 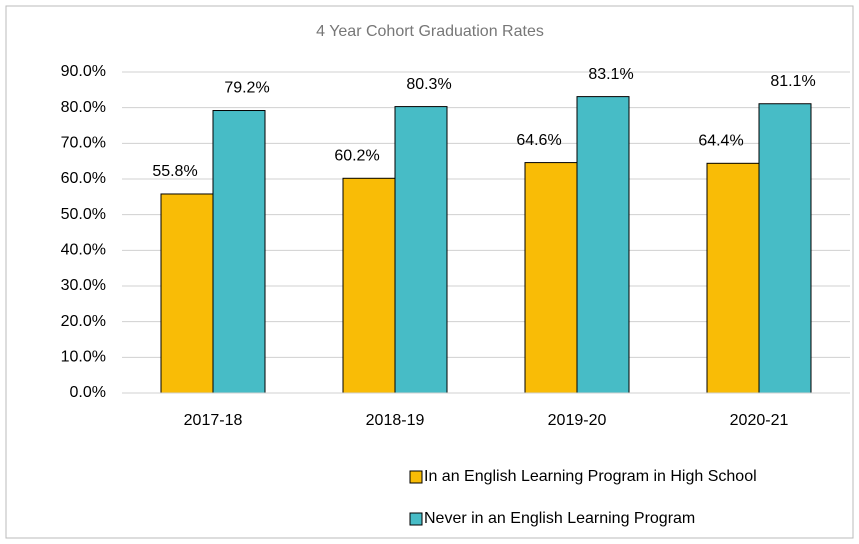 What do you see at coordinates (83, 321) in the screenshot?
I see `y-tick-label: 20.0%` at bounding box center [83, 321].